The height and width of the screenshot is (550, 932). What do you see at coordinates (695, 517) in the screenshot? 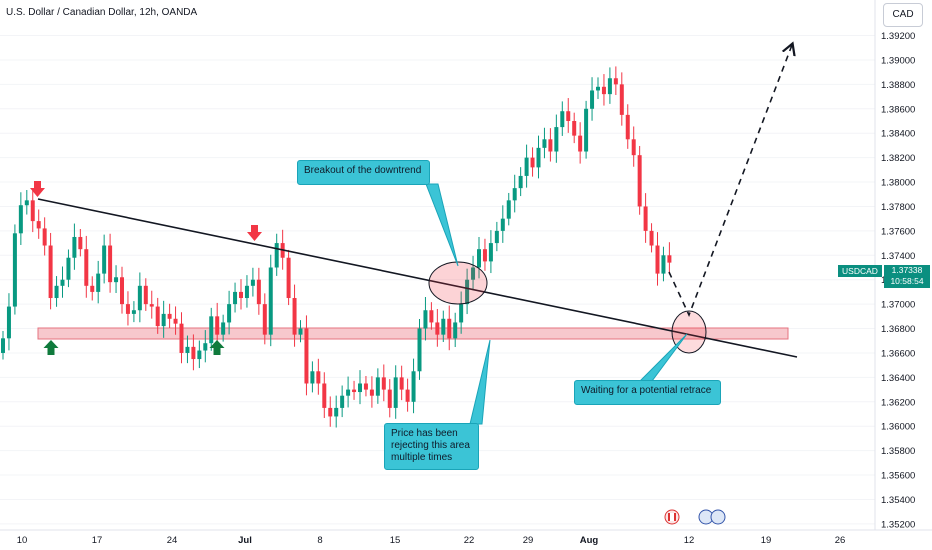
I see `event-icons` at bounding box center [695, 517].